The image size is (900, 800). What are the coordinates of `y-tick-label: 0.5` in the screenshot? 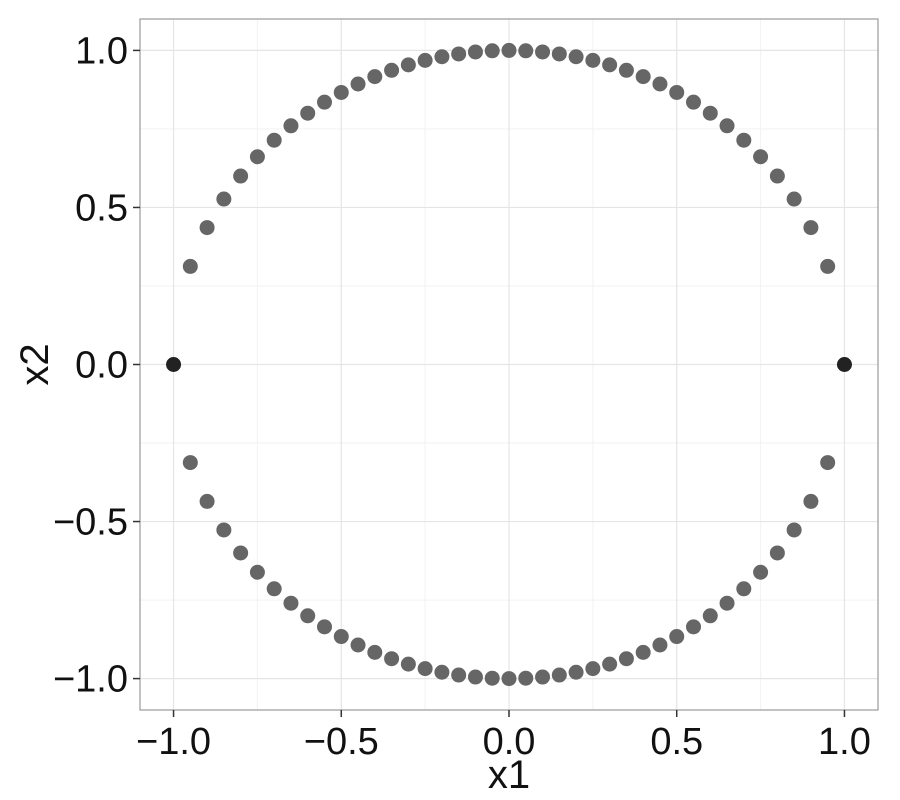 It's located at (101, 208).